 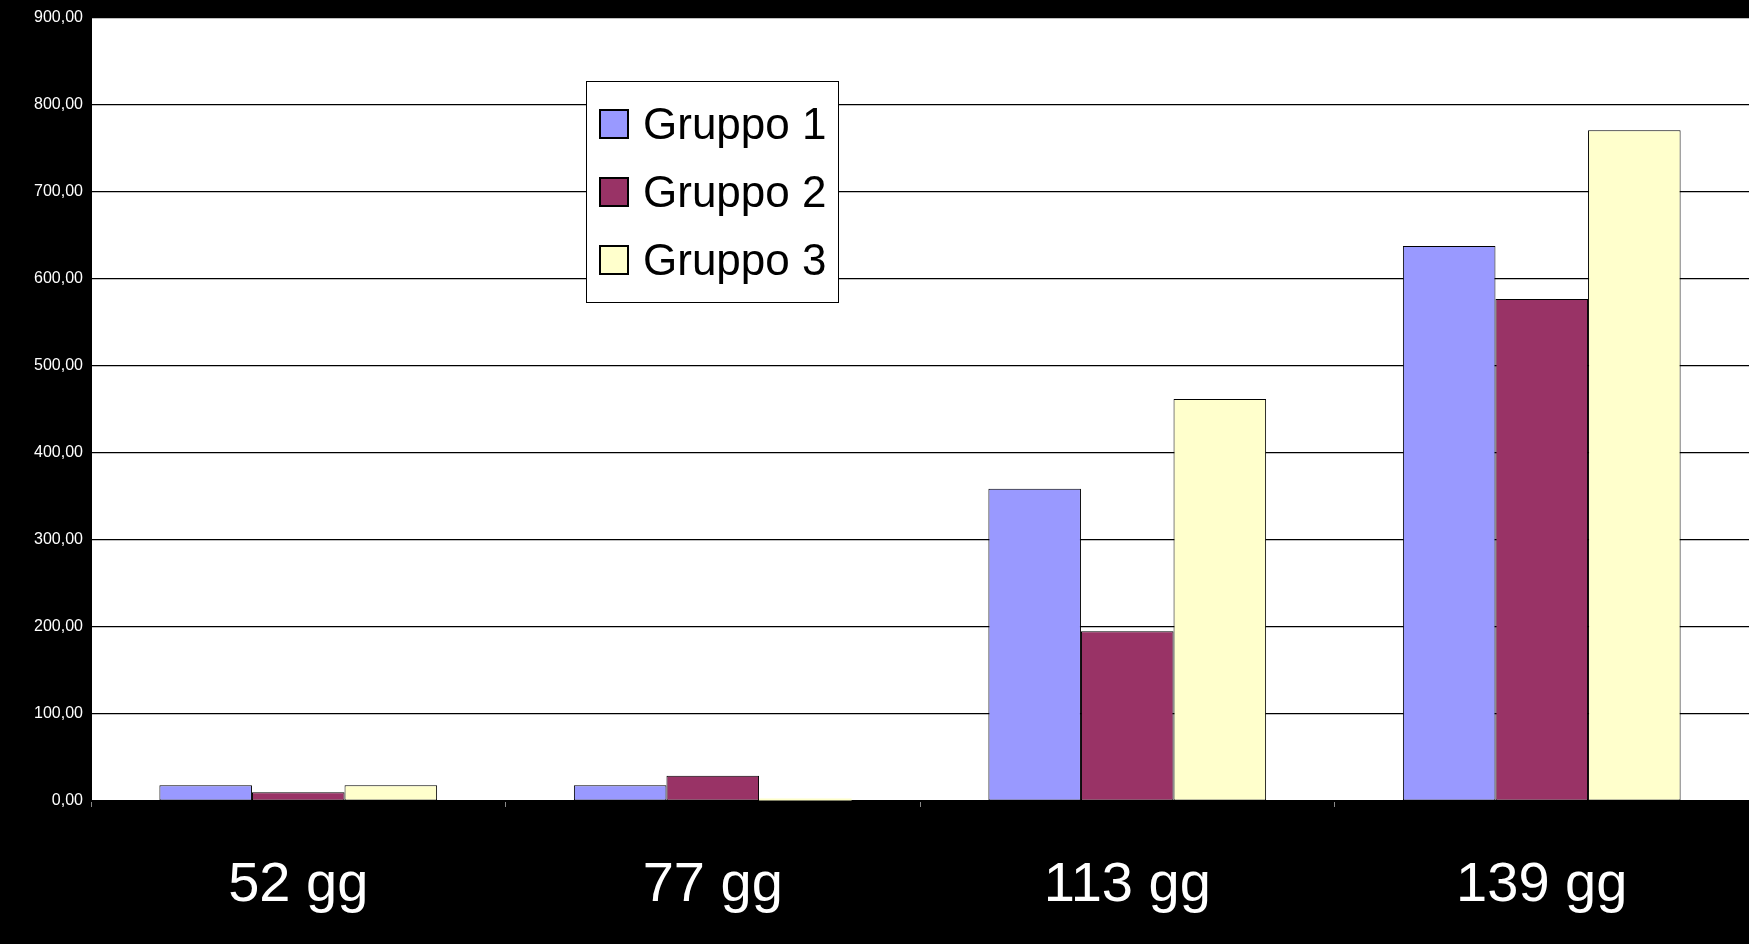 What do you see at coordinates (805, 799) in the screenshot?
I see `bar` at bounding box center [805, 799].